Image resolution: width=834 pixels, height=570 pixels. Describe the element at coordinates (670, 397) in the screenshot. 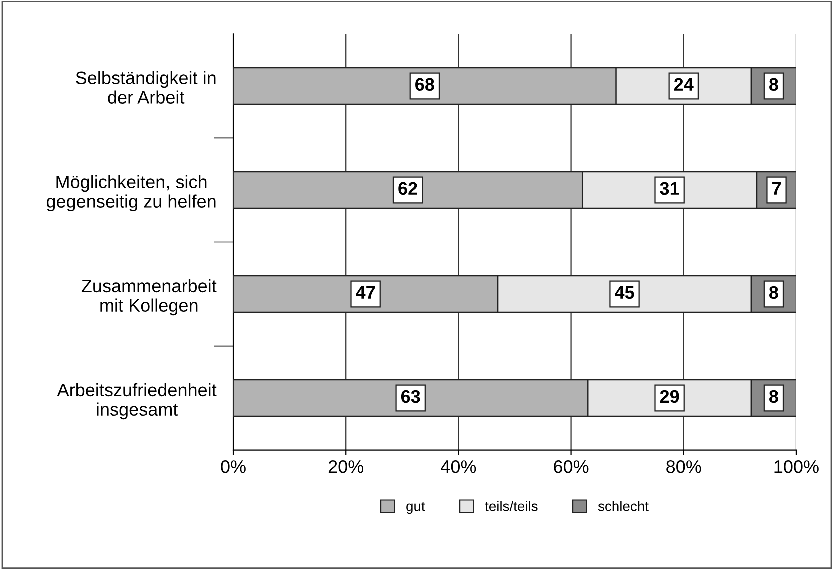

I see `data-label: 29` at that location.